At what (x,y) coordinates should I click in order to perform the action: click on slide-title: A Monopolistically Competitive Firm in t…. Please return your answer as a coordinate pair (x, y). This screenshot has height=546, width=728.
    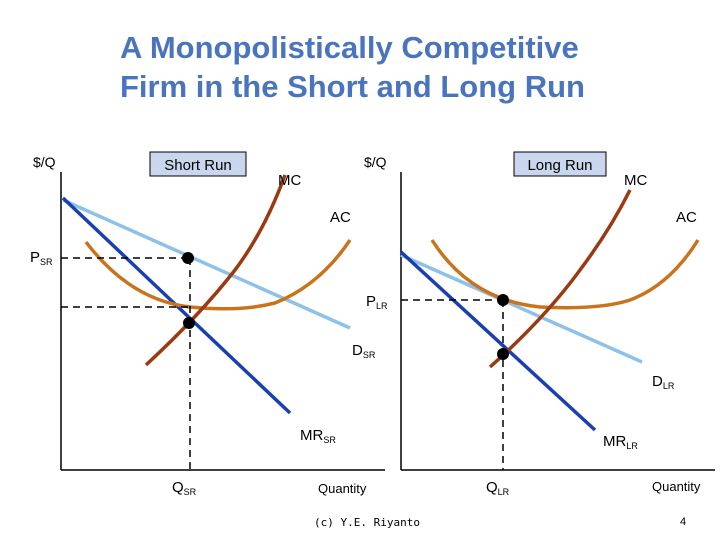
    Looking at the image, I should click on (420, 67).